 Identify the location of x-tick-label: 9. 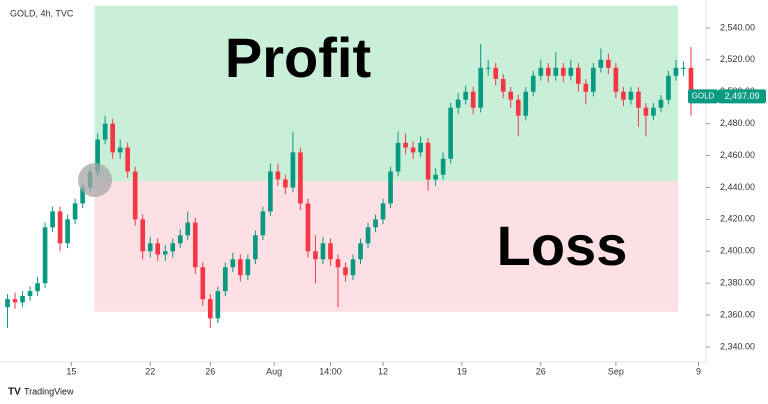
(698, 371).